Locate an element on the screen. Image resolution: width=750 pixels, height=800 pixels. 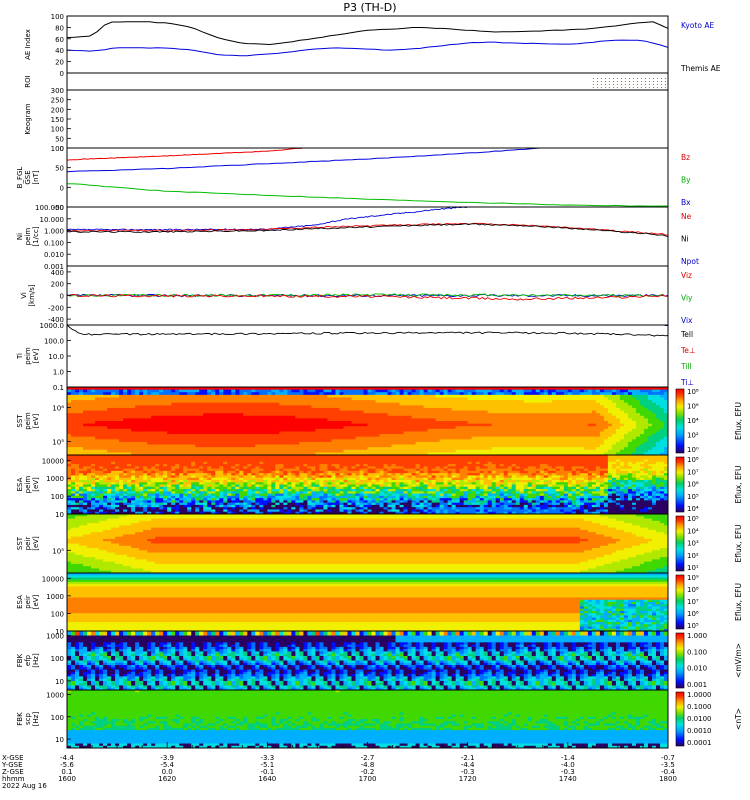
legend-entry: Npot is located at coordinates (690, 261).